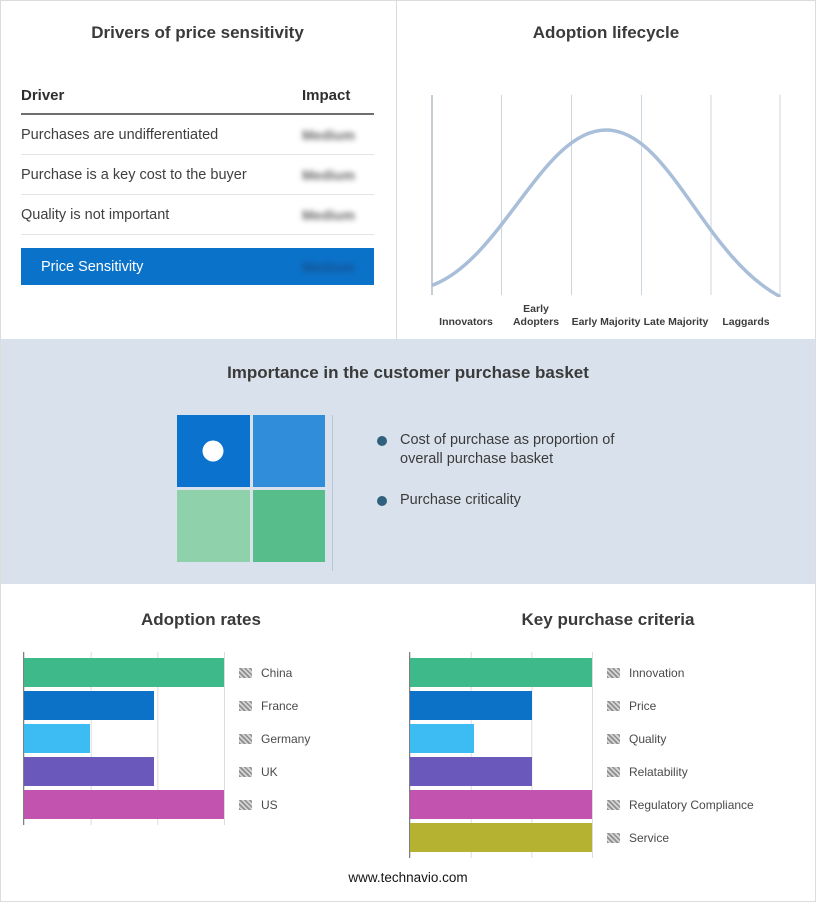 The width and height of the screenshot is (816, 902). I want to click on drivers-title: Drivers of price sensitivity, so click(197, 32).